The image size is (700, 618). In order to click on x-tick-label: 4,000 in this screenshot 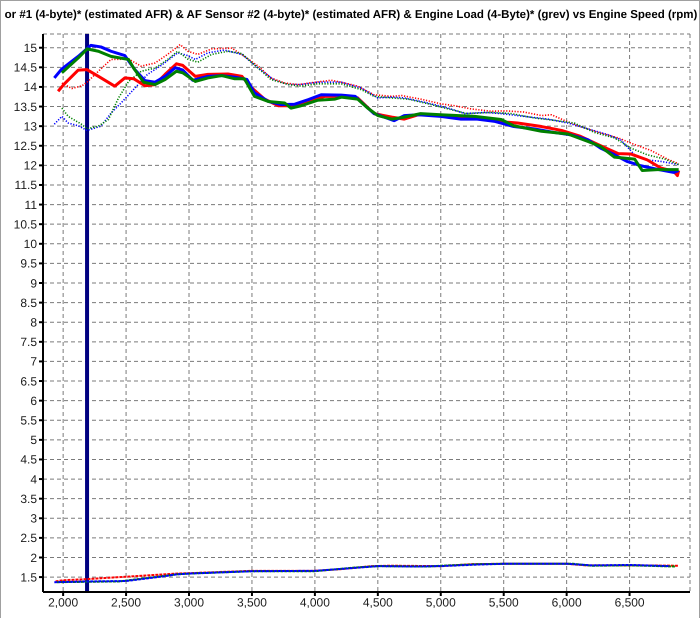, I will do `click(315, 603)`.